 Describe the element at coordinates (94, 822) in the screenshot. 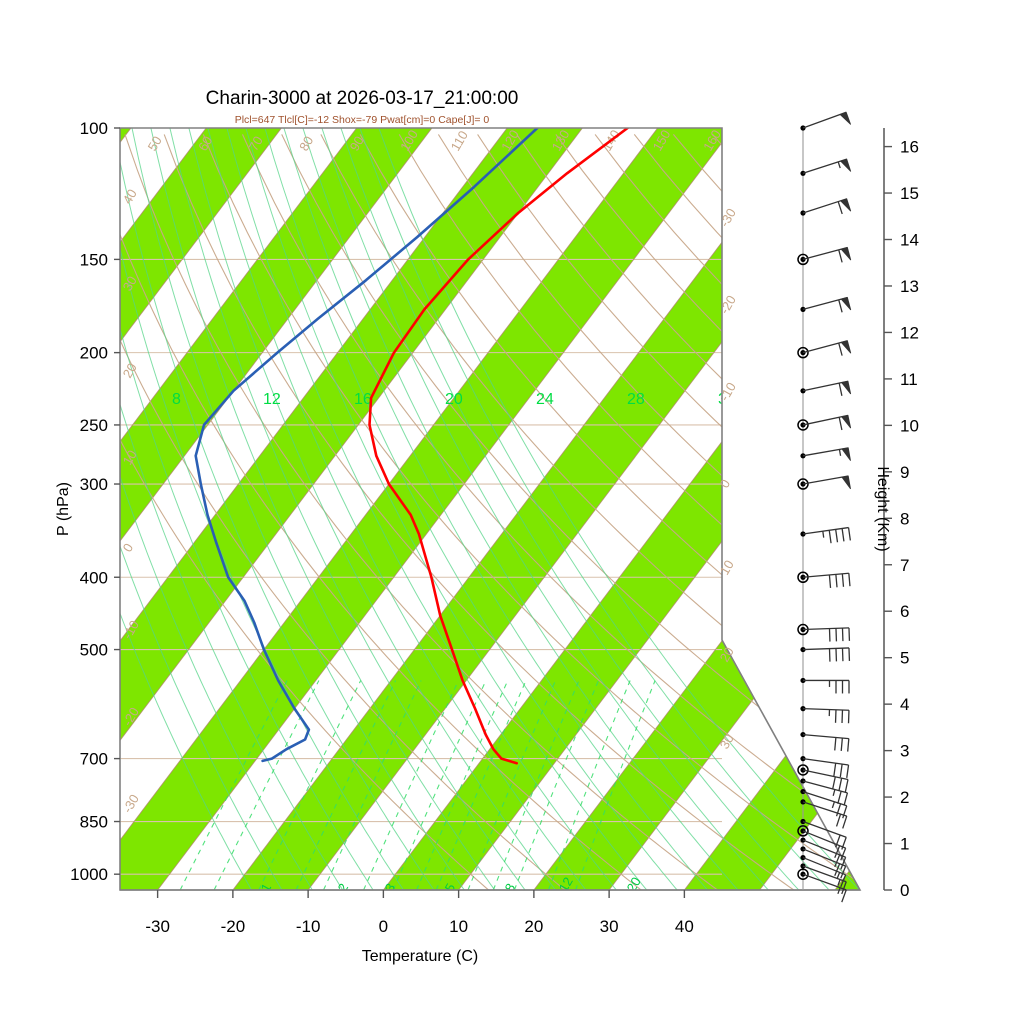

I see `svg-text: 850` at that location.